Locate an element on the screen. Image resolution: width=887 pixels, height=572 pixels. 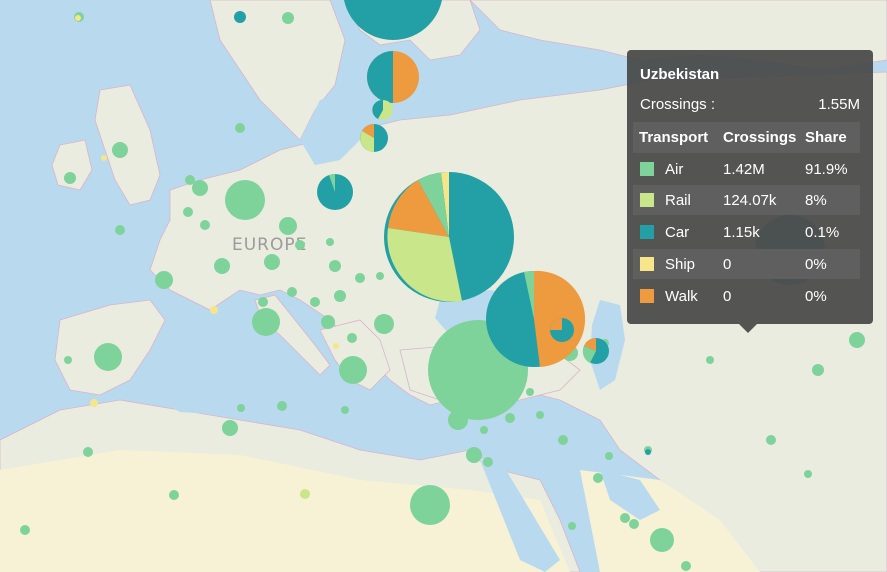
row-share: 91.9% is located at coordinates (826, 169).